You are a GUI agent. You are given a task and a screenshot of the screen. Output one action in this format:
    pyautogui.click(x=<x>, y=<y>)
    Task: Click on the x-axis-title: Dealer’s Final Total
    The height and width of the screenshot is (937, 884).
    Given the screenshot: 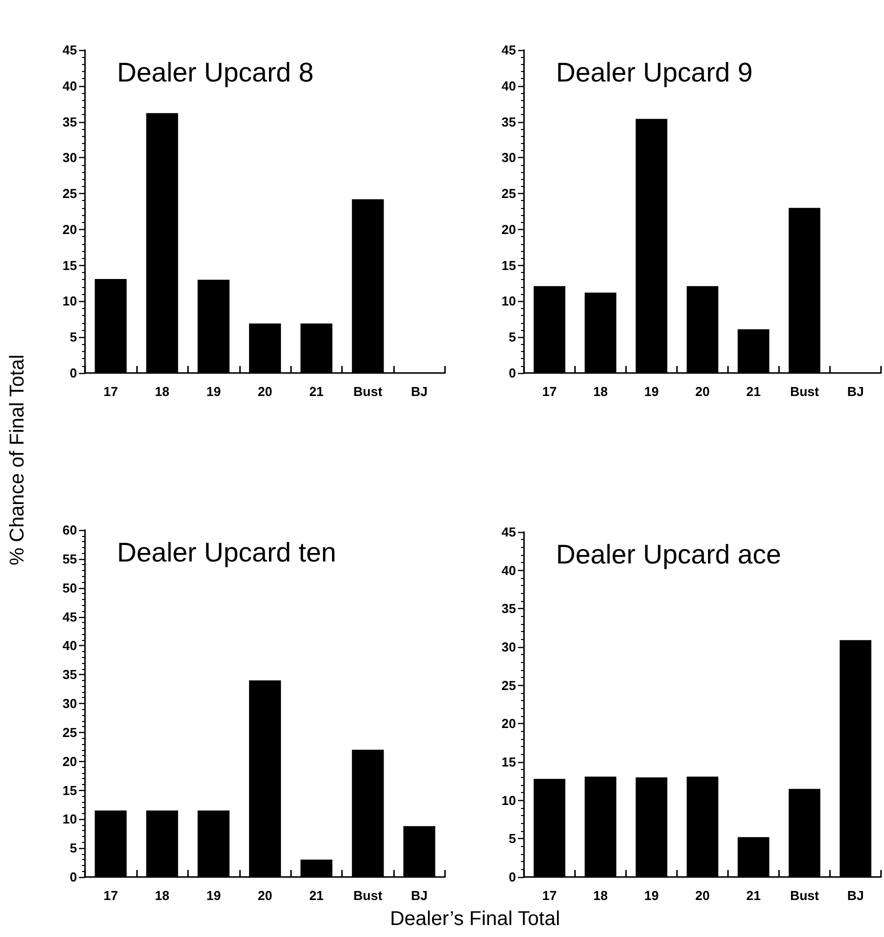 What is the action you would take?
    pyautogui.click(x=475, y=919)
    